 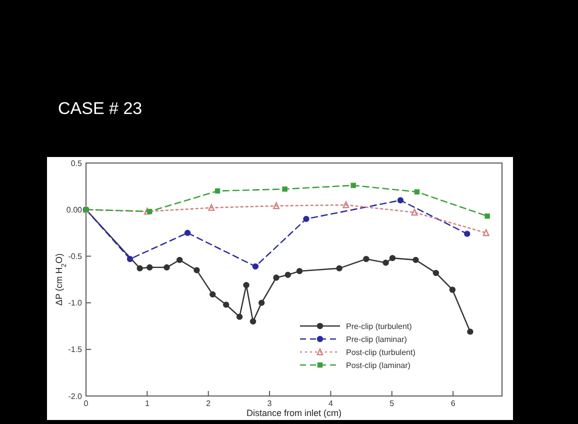 I want to click on y-tick-label: -1.5, so click(x=75, y=349).